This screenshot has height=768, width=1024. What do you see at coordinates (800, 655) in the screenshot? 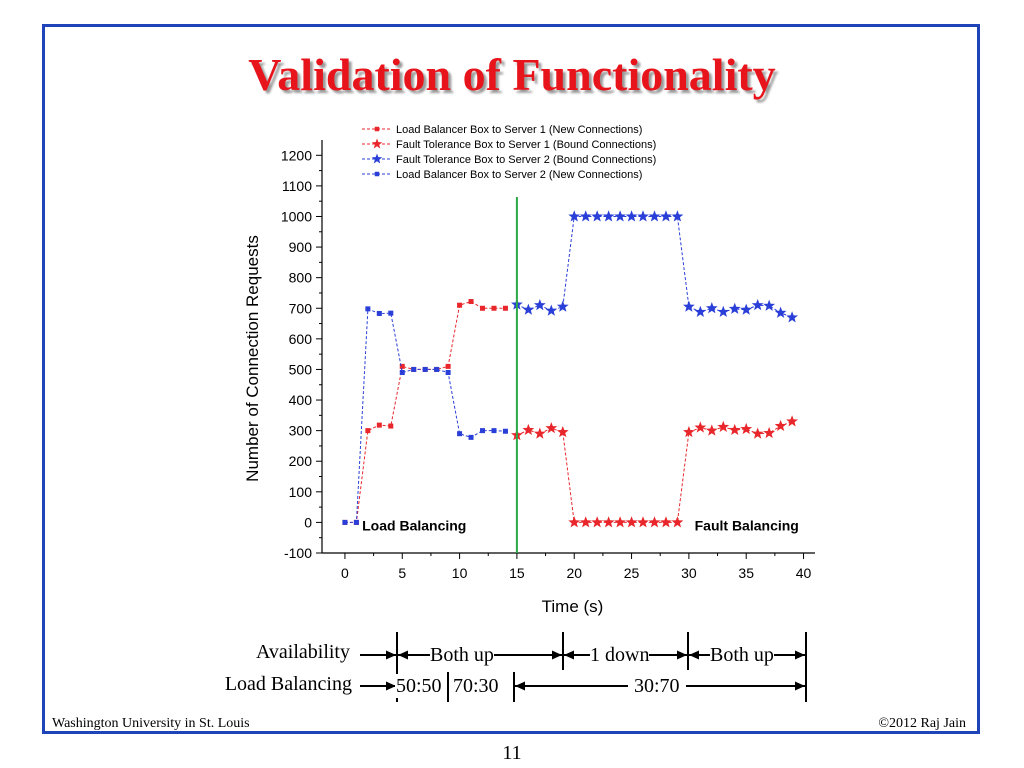
I see `availability-arrow-both-up-2-head` at bounding box center [800, 655].